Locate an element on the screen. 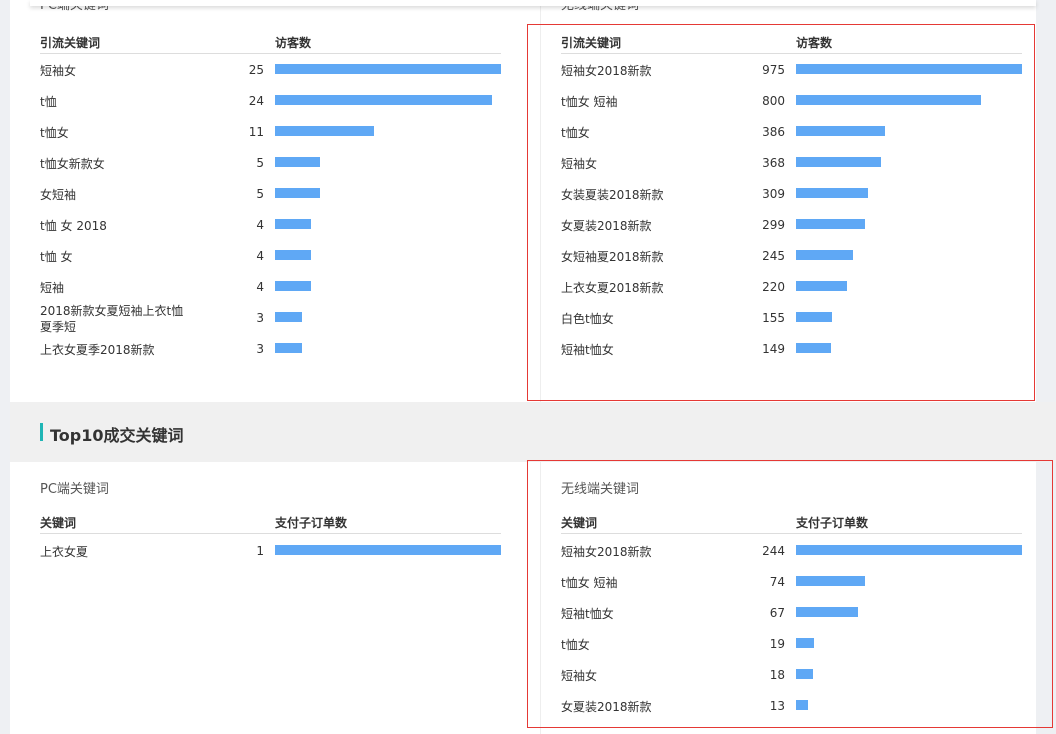 The width and height of the screenshot is (1056, 734). keyword-label: 上衣女夏季2018新款 is located at coordinates (97, 350).